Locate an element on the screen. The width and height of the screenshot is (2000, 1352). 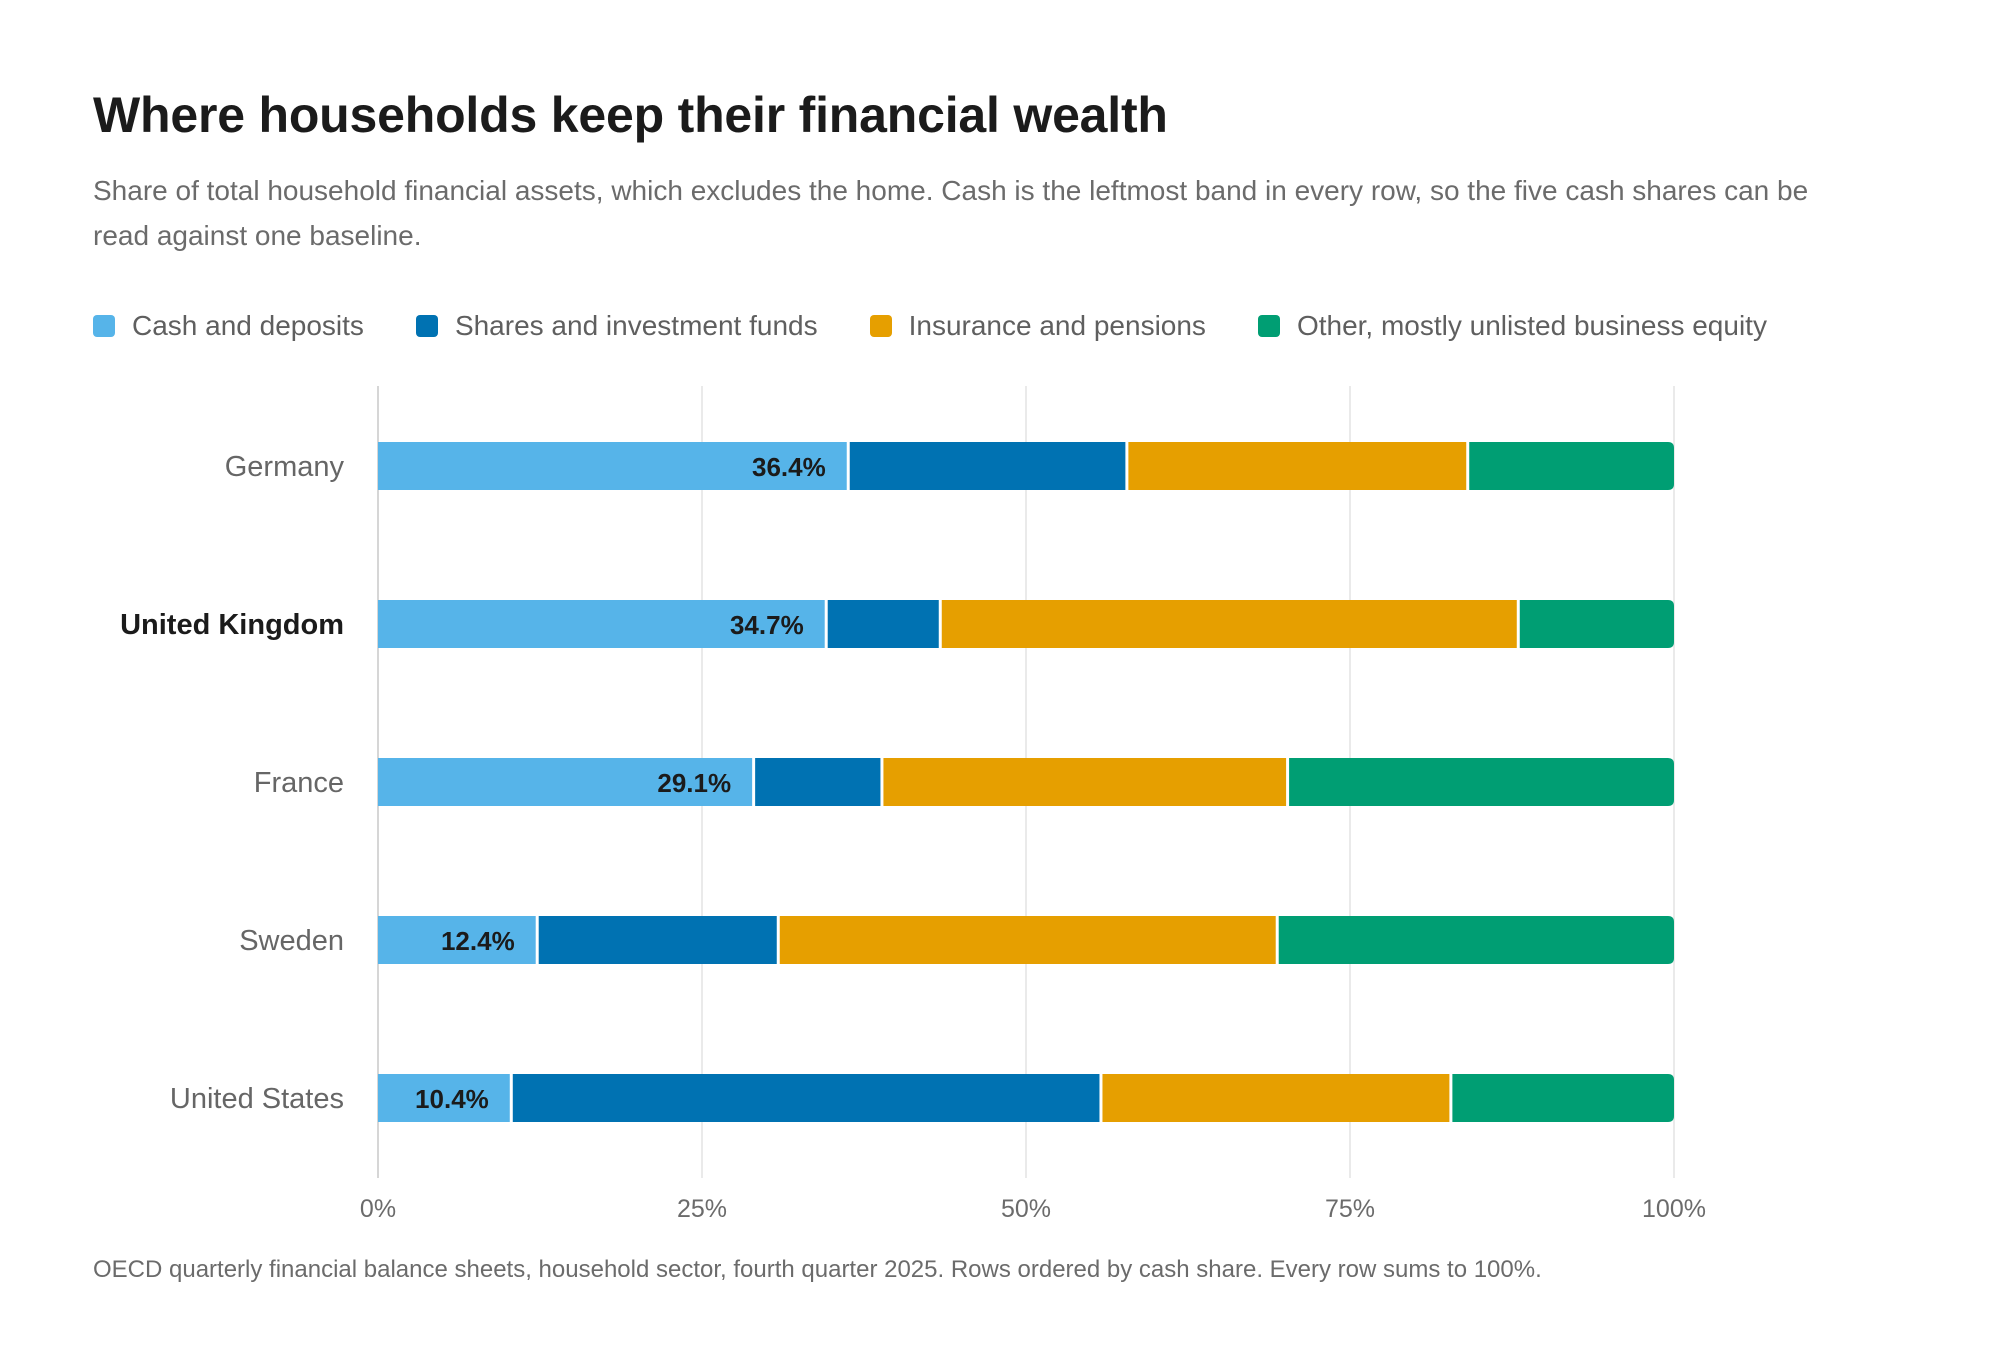
legend-item: Other, mostly unlisted business equity is located at coordinates (1512, 326).